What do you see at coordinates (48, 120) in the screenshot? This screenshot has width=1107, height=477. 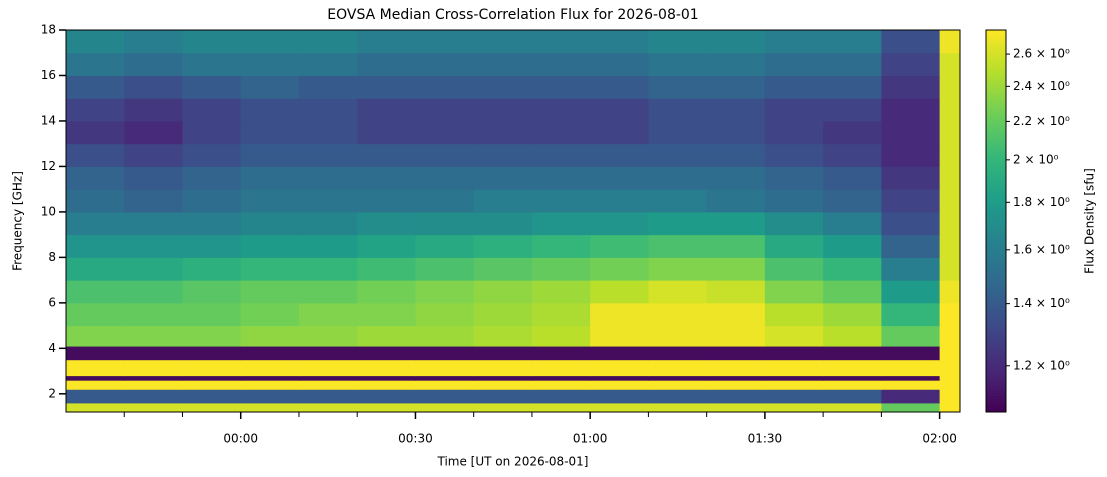 I see `y-tick-label: 14` at bounding box center [48, 120].